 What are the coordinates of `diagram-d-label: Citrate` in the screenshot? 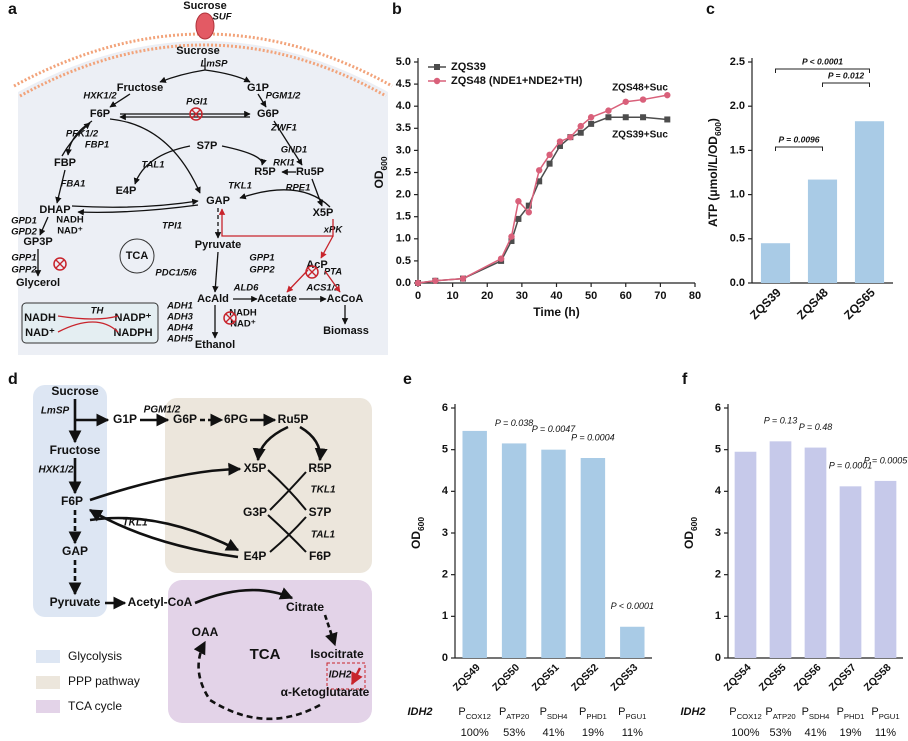 It's located at (305, 607).